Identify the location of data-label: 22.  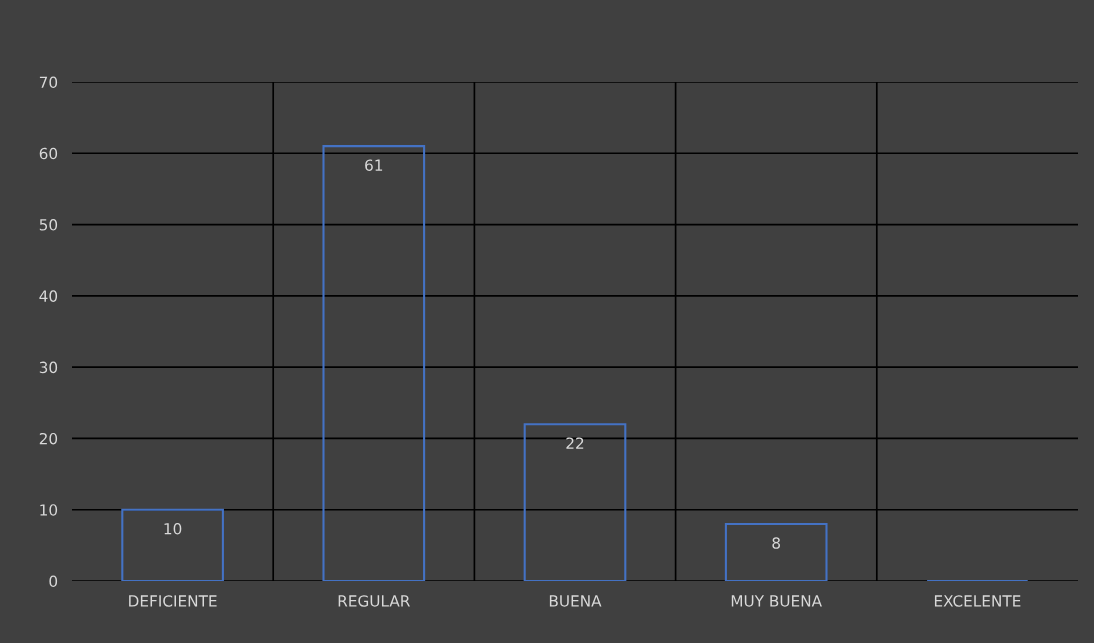
(575, 443).